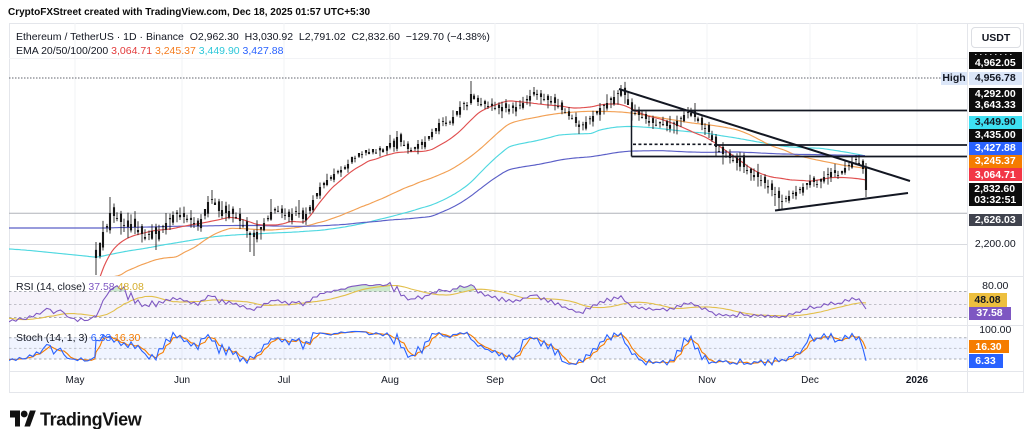  What do you see at coordinates (91, 419) in the screenshot?
I see `svg-text: TradingView` at bounding box center [91, 419].